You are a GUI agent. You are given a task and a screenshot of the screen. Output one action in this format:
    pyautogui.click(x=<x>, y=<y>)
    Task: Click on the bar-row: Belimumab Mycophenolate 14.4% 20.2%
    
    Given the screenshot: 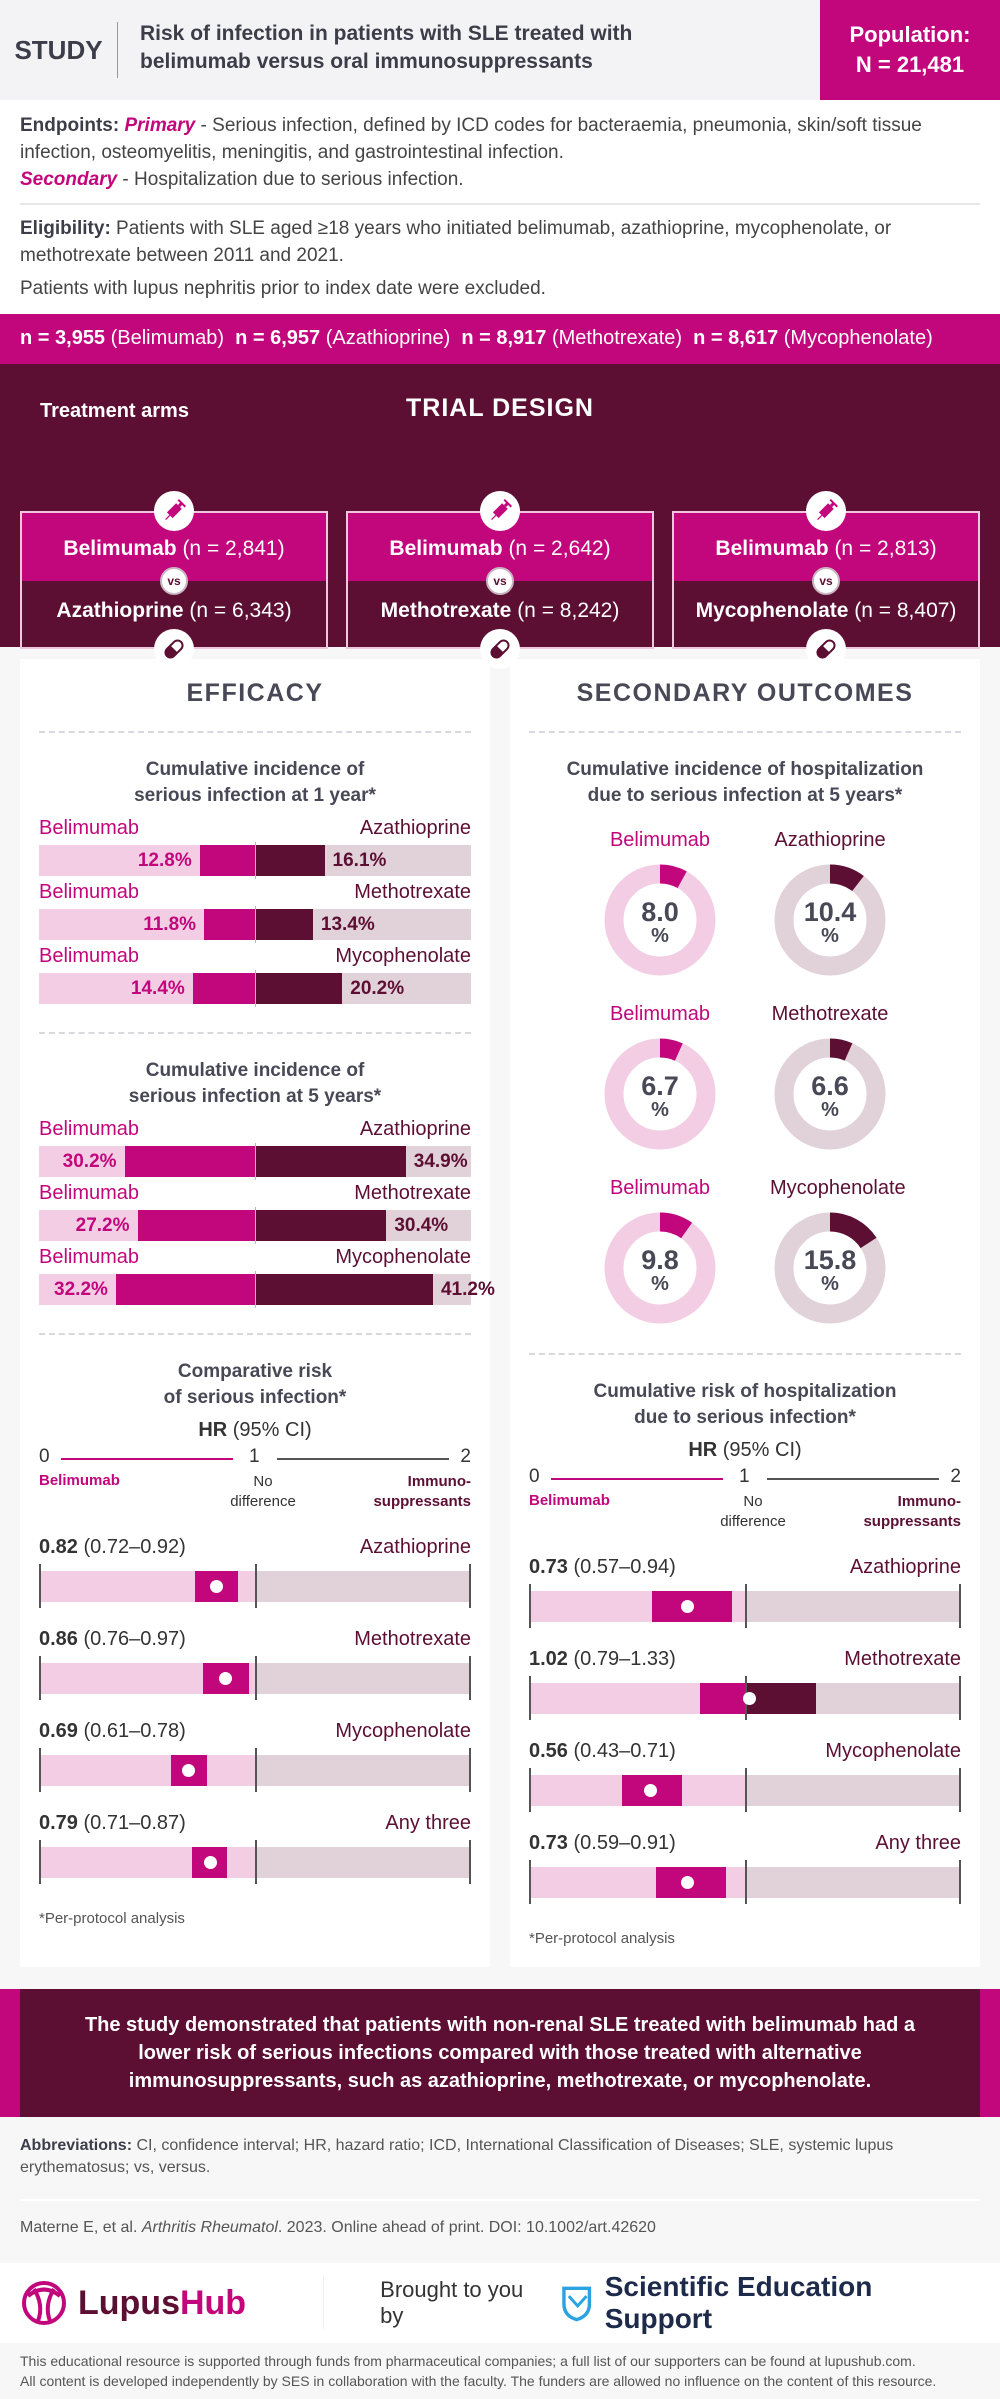 What is the action you would take?
    pyautogui.click(x=255, y=976)
    